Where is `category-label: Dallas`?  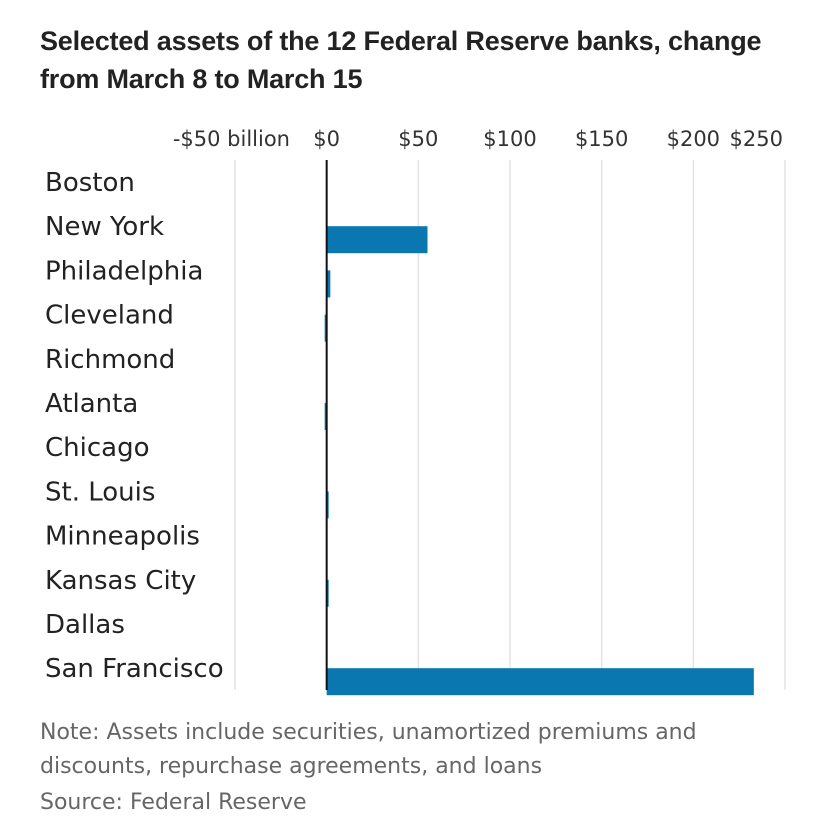 category-label: Dallas is located at coordinates (85, 625).